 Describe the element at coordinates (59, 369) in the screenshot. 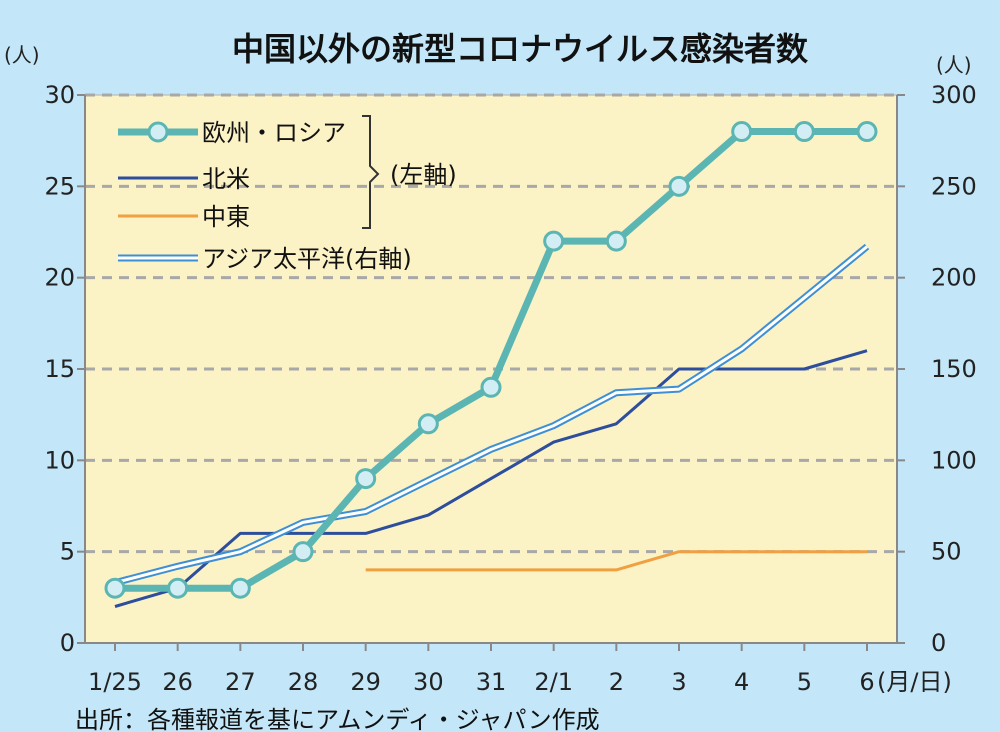

I see `left-tick-label: 15` at that location.